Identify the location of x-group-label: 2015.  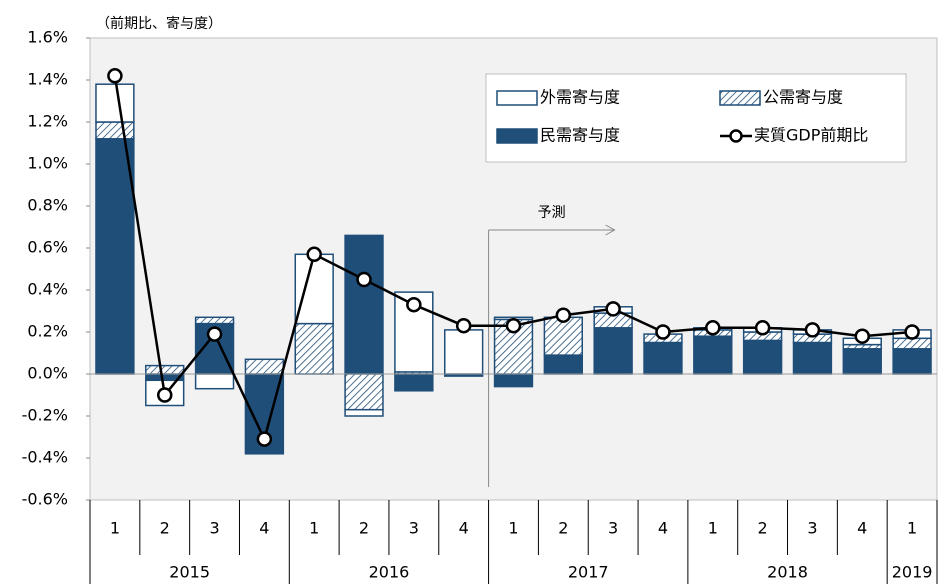
(189, 572).